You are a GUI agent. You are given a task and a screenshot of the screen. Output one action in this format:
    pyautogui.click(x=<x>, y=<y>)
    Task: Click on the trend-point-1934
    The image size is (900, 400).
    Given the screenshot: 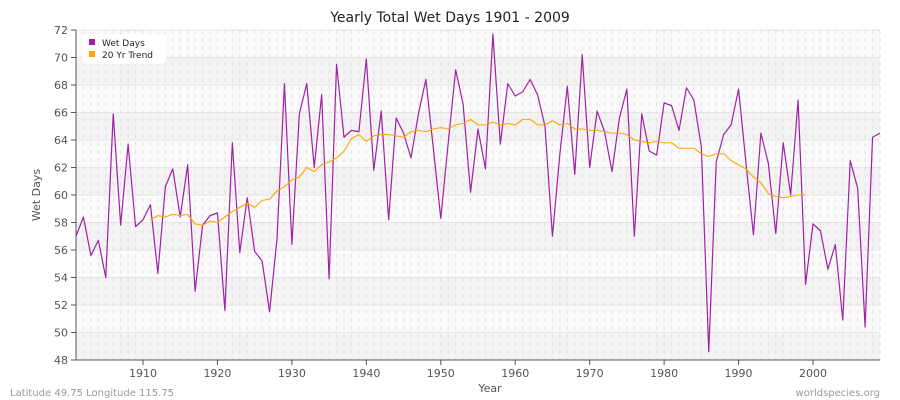 What is the action you would take?
    pyautogui.click(x=321, y=164)
    